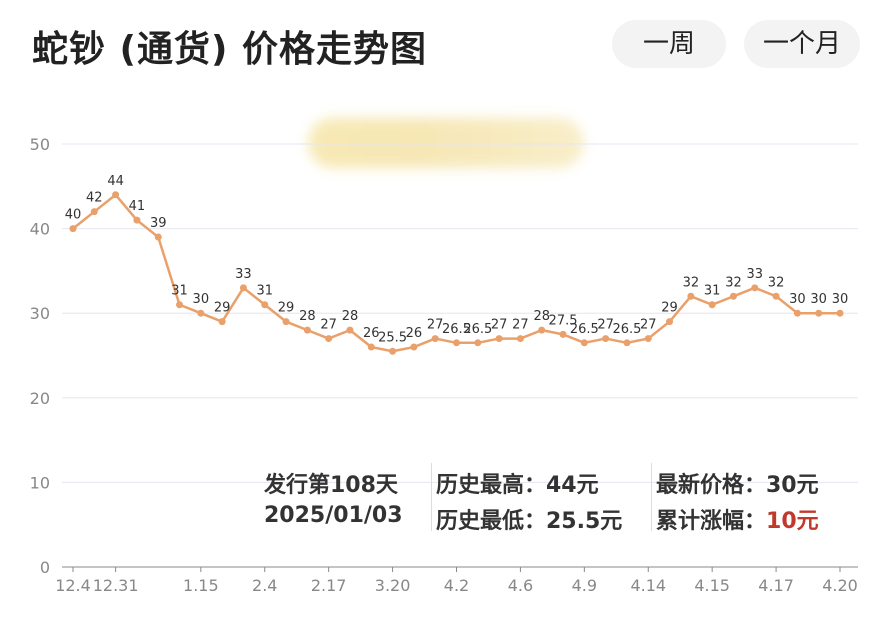 This screenshot has height=619, width=894. What do you see at coordinates (40, 144) in the screenshot?
I see `y-tick-label: 50` at bounding box center [40, 144].